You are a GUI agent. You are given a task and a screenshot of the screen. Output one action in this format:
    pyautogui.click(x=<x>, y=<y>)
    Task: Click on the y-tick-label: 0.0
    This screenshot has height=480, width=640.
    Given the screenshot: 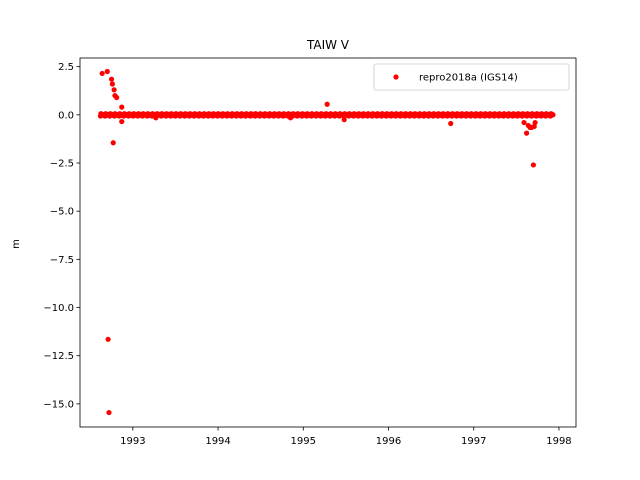 What is the action you would take?
    pyautogui.click(x=66, y=115)
    